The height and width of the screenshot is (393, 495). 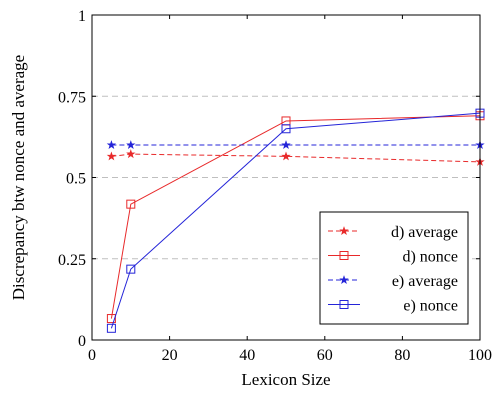 What do you see at coordinates (170, 355) in the screenshot?
I see `x-tick-label: 20` at bounding box center [170, 355].